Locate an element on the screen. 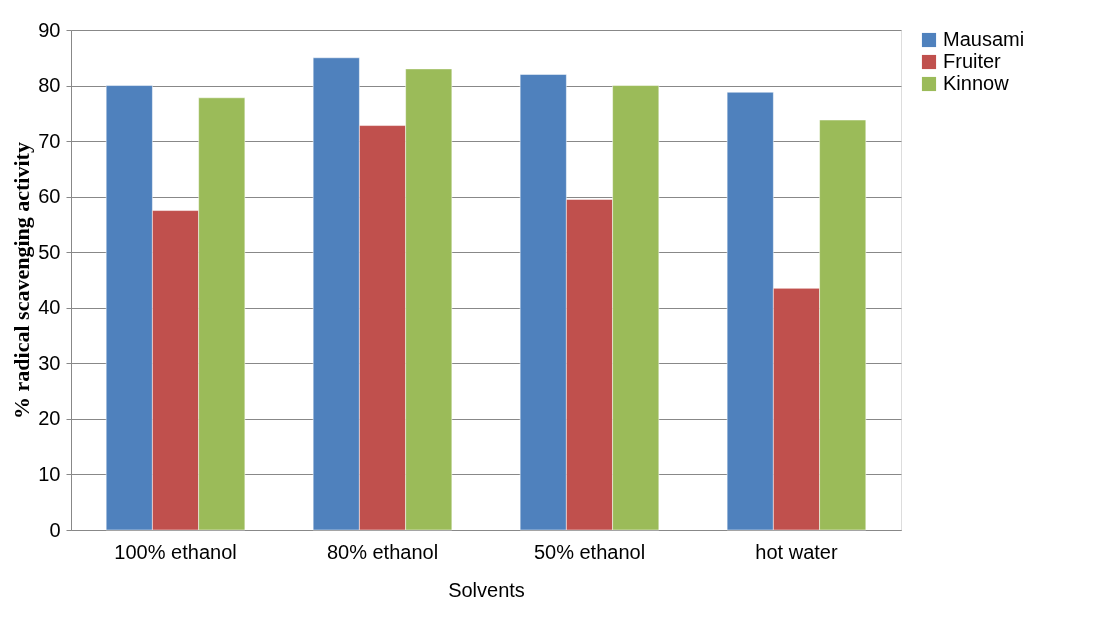 This screenshot has width=1110, height=628. y-tick-label: 90 is located at coordinates (49, 29).